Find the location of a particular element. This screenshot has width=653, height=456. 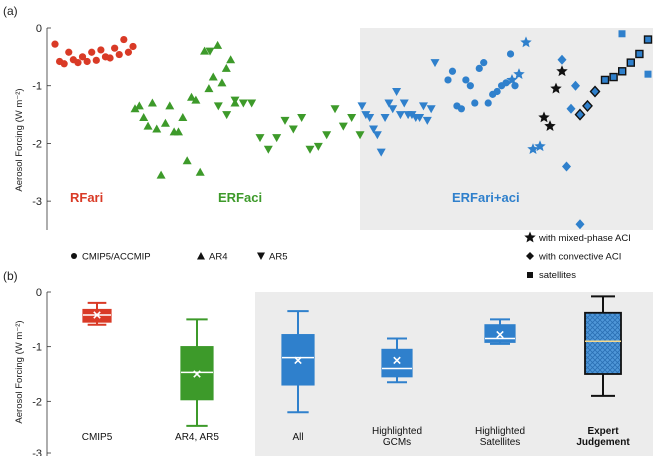

legend-triangle-up-marker is located at coordinates (201, 256).